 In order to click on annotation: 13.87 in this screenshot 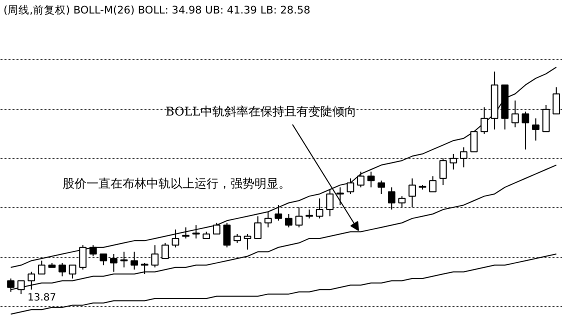, I will do `click(42, 298)`.